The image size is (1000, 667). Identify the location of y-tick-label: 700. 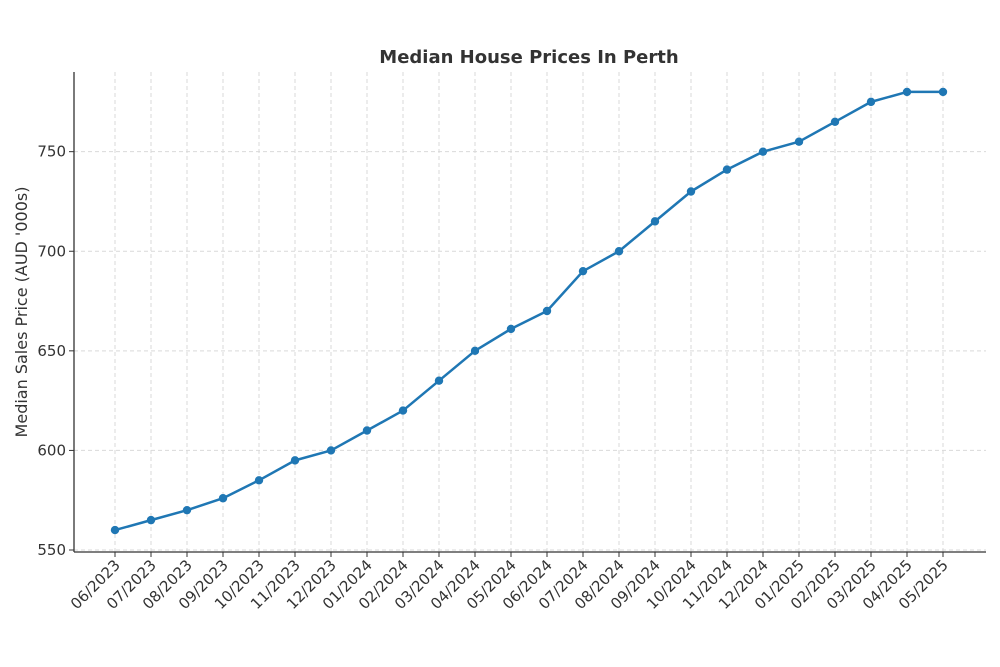
(51, 251).